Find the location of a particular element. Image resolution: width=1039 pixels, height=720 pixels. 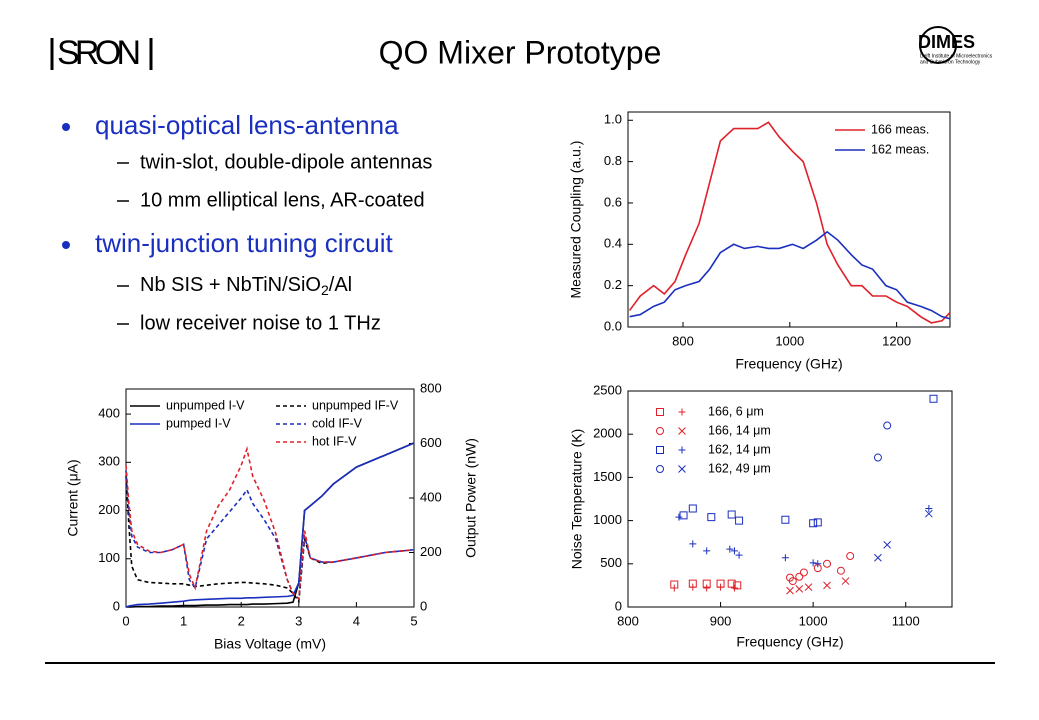

x-axis-label: Bias Voltage (mV) is located at coordinates (270, 644).